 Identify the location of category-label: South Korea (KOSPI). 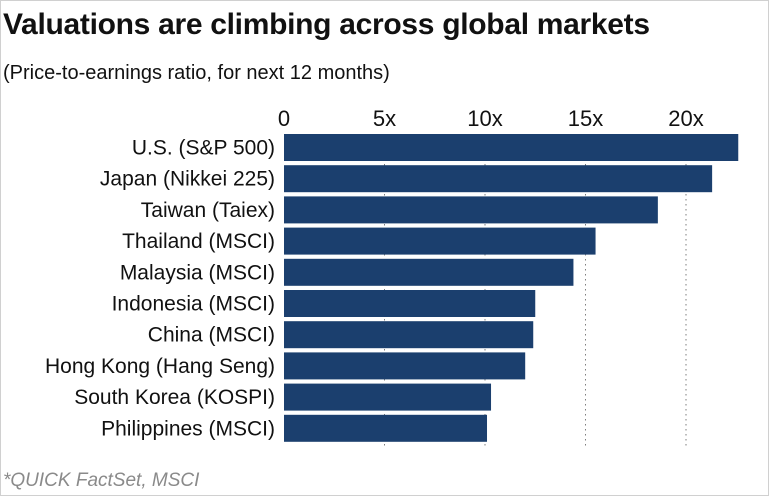
(174, 397).